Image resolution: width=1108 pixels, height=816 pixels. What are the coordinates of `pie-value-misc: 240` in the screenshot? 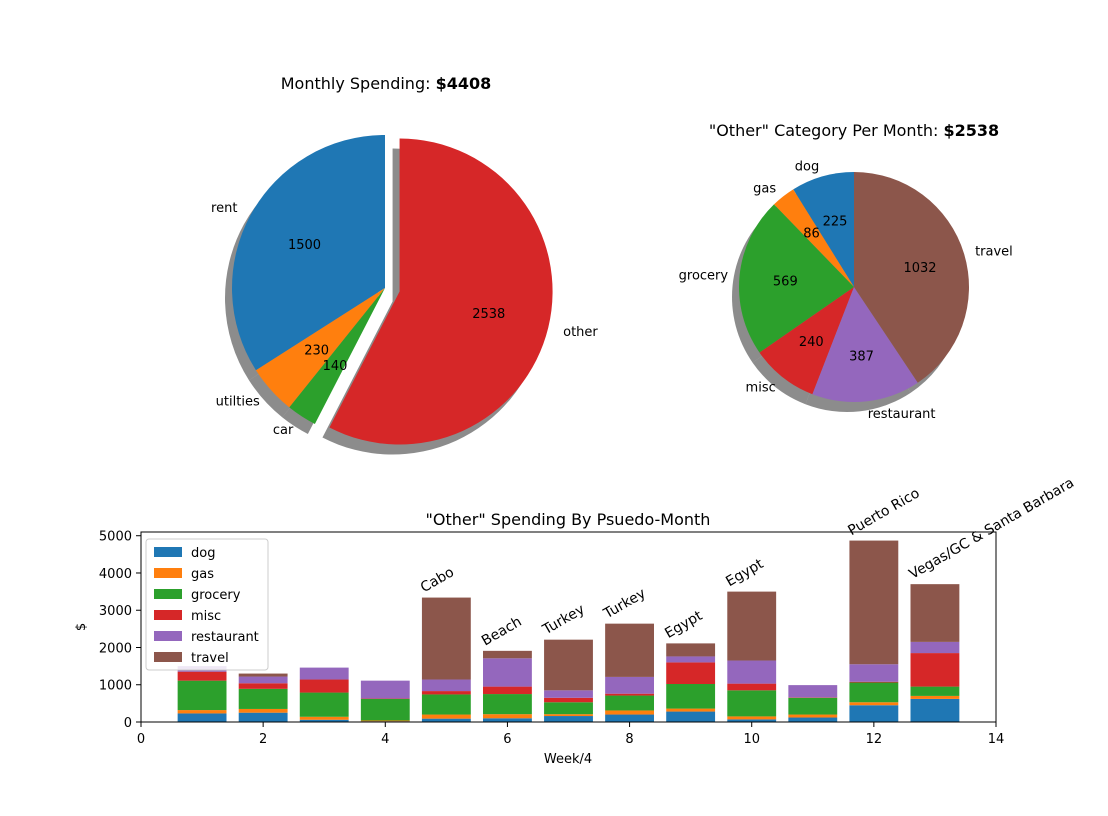 It's located at (811, 342).